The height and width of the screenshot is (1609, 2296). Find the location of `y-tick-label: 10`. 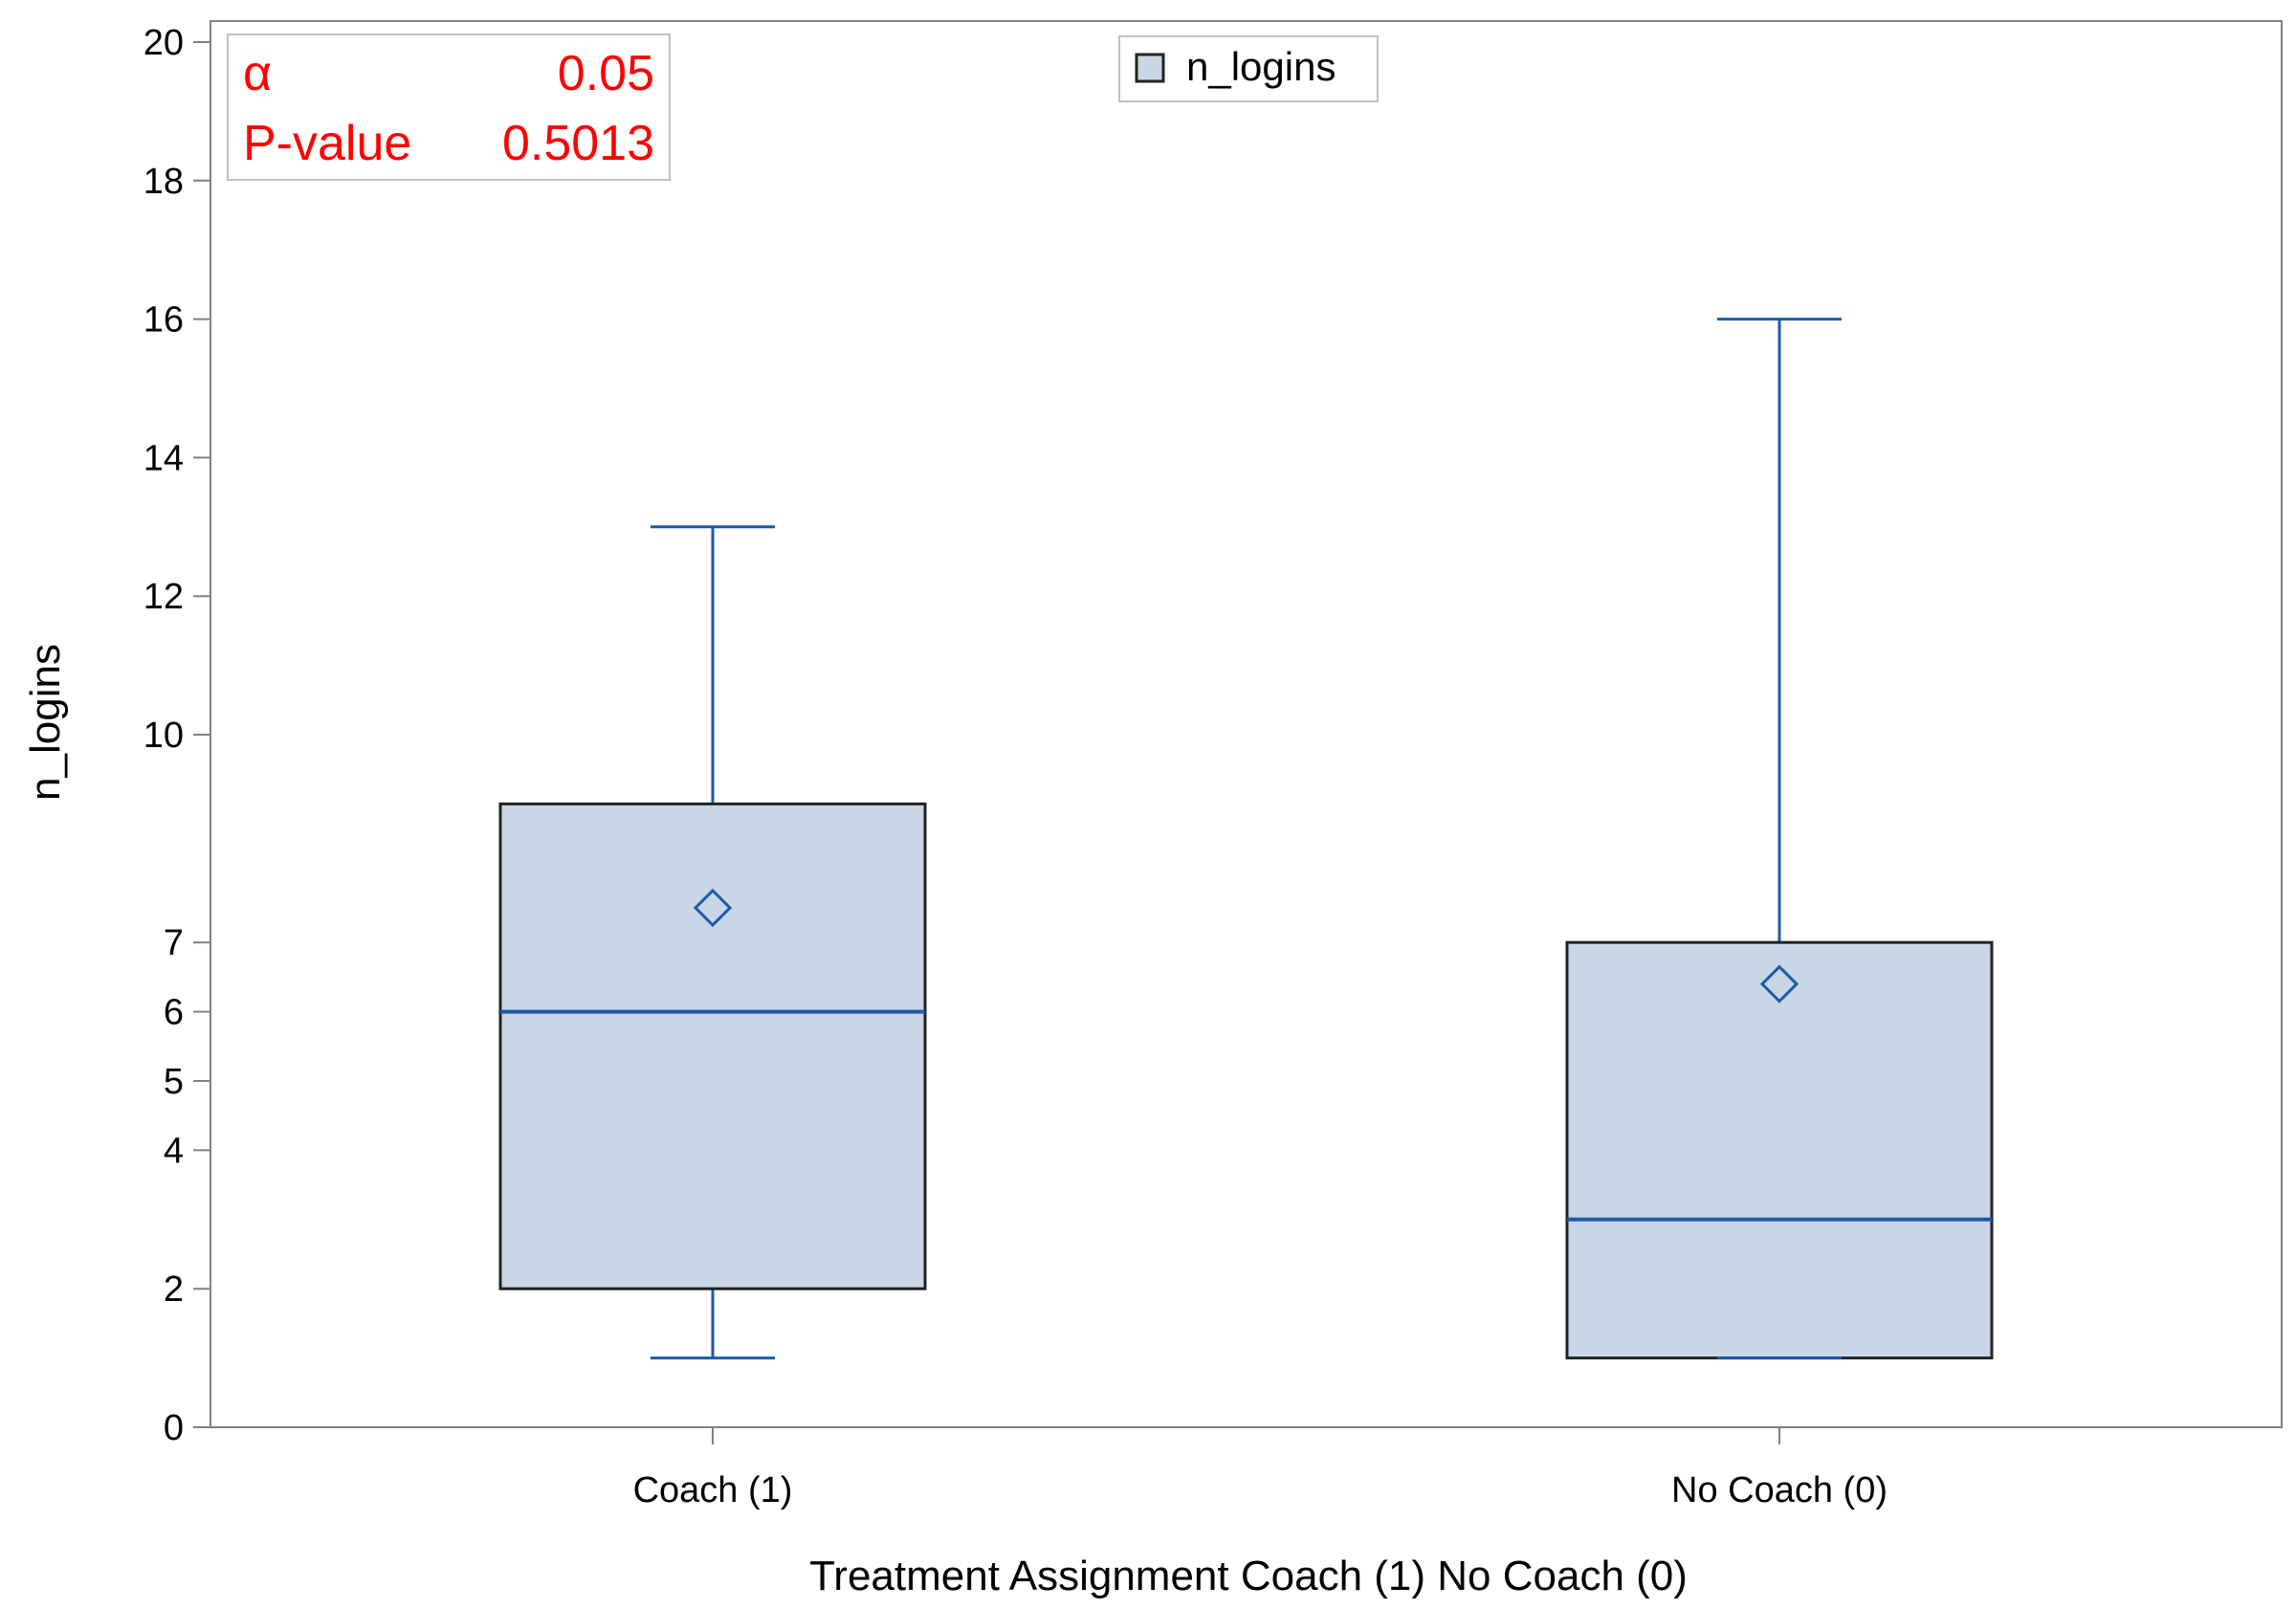

y-tick-label: 10 is located at coordinates (164, 736).